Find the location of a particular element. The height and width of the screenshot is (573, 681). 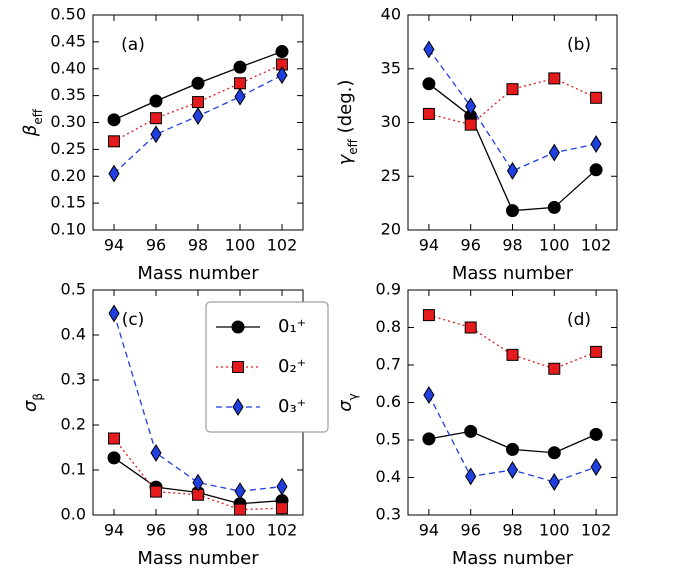

y-axis-label: βeff is located at coordinates (32, 122).